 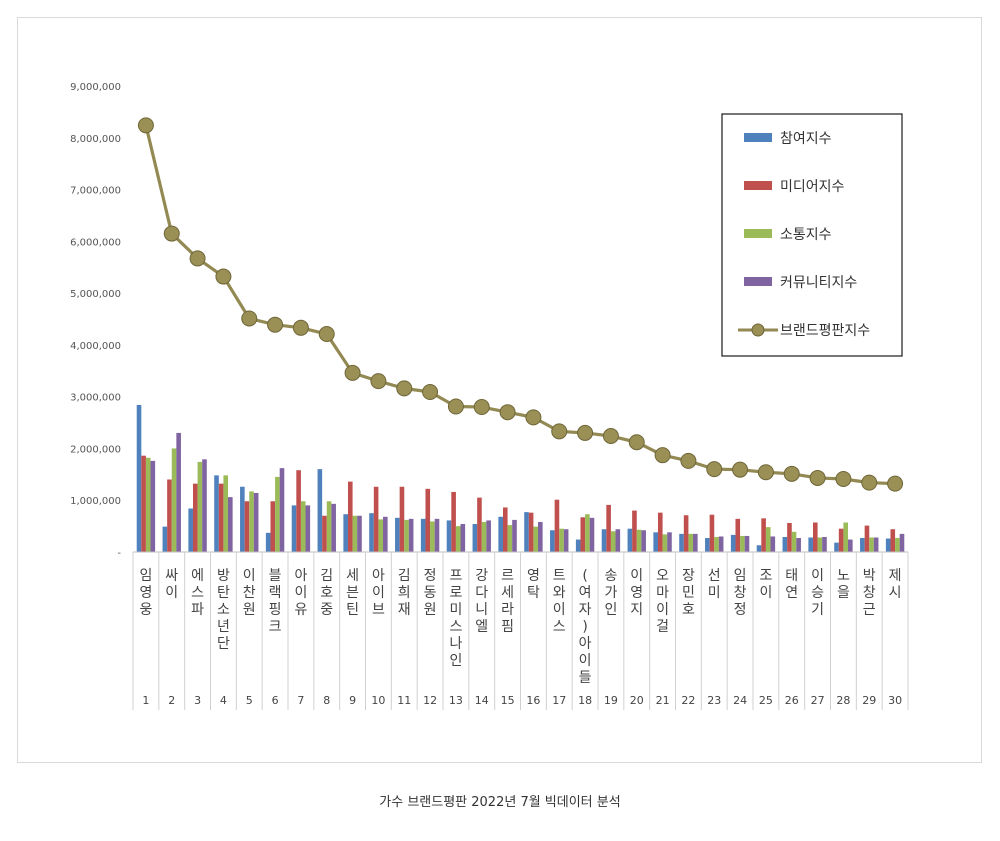 What do you see at coordinates (350, 516) in the screenshot?
I see `bar-미디어지수-cat-8` at bounding box center [350, 516].